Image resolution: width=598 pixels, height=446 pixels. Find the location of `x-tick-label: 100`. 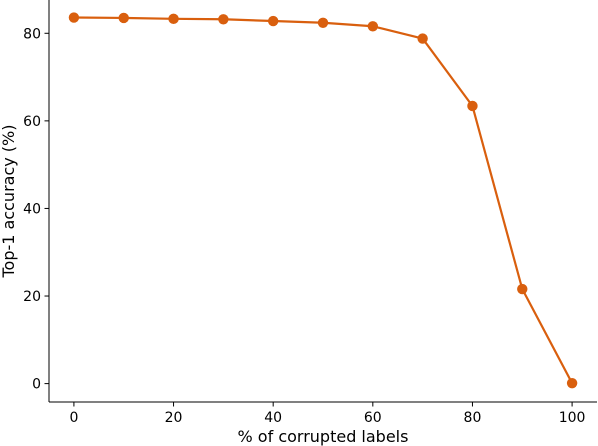

x-tick-label: 100 is located at coordinates (572, 418).